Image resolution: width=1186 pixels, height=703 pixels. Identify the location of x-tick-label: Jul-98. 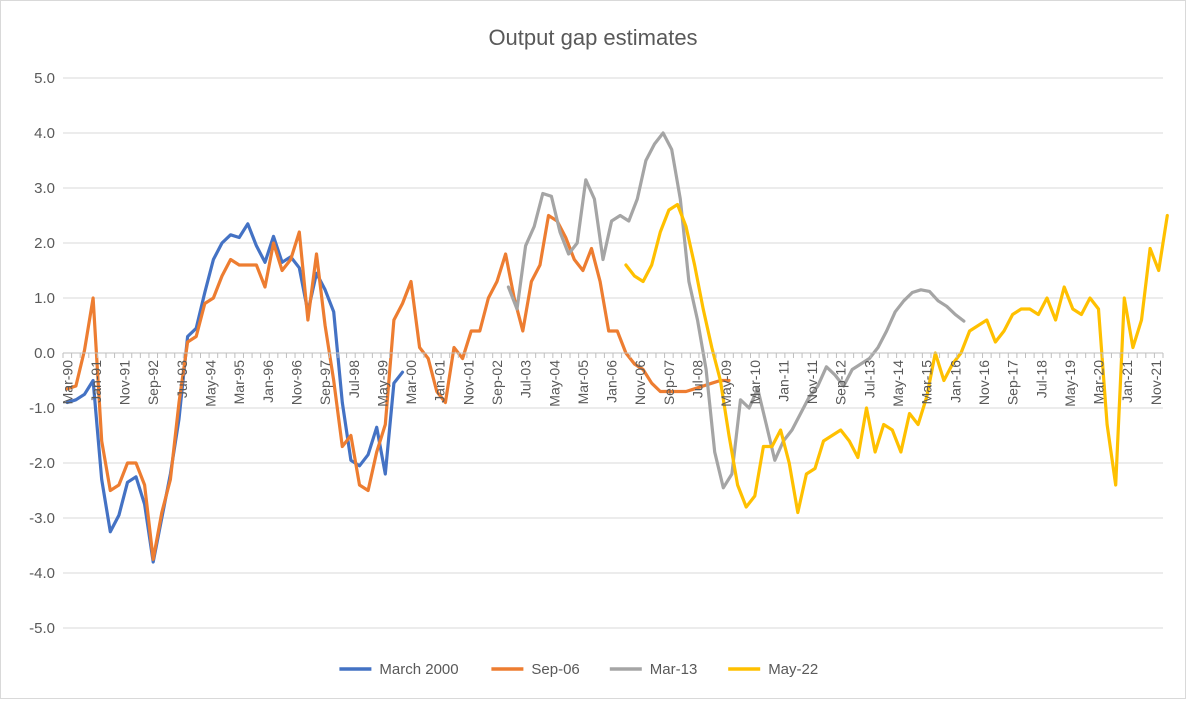
(354, 379).